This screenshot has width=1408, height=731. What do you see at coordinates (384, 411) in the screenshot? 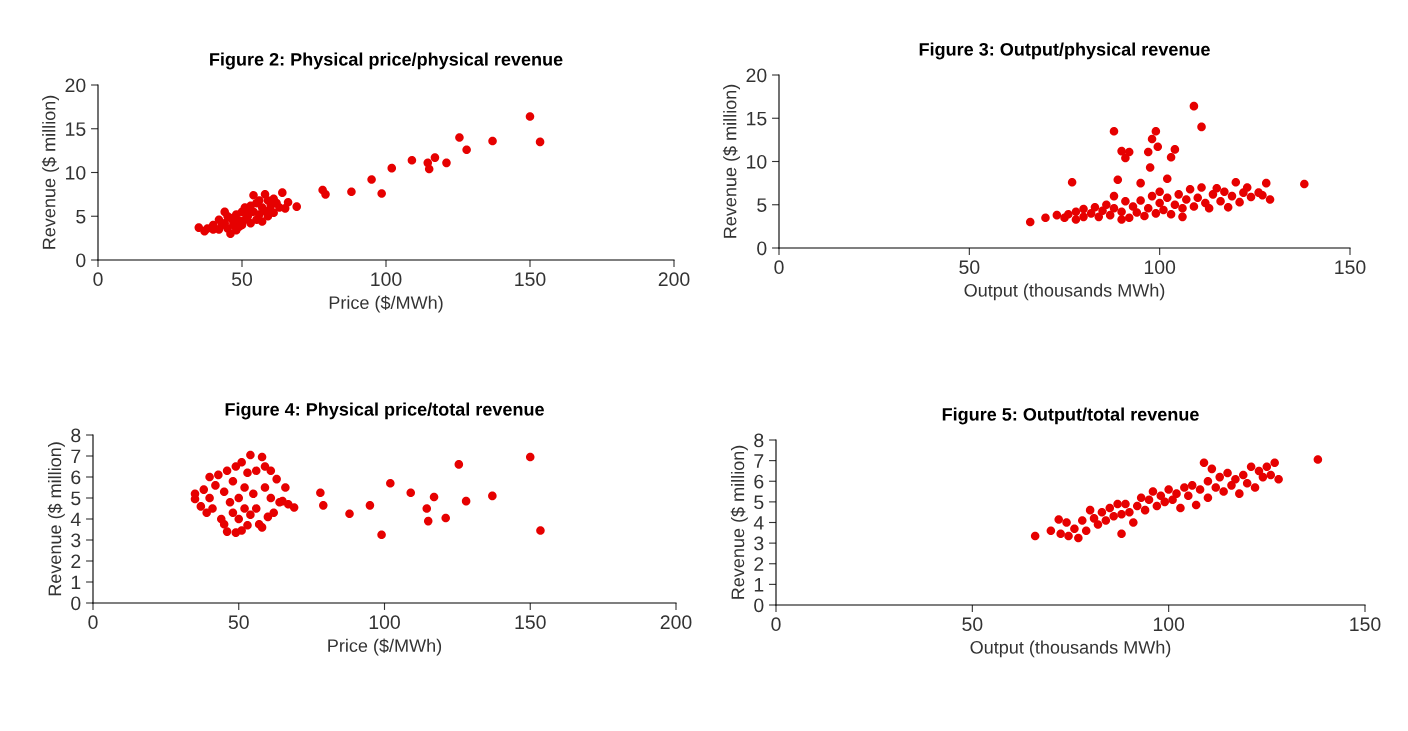
I see `chart-title: Figure 4: Physical price/total revenue` at bounding box center [384, 411].